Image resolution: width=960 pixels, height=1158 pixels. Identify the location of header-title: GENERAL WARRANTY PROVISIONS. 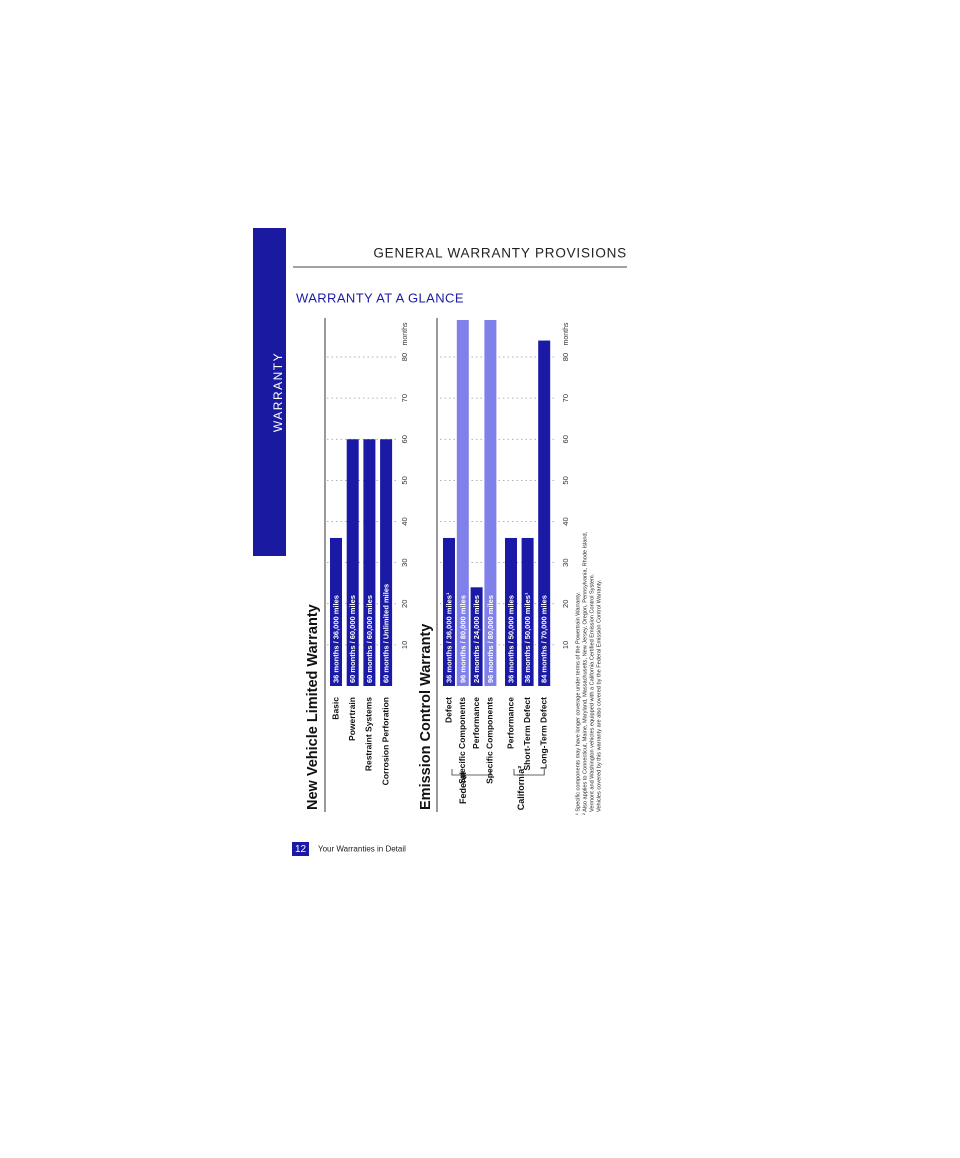
(500, 253).